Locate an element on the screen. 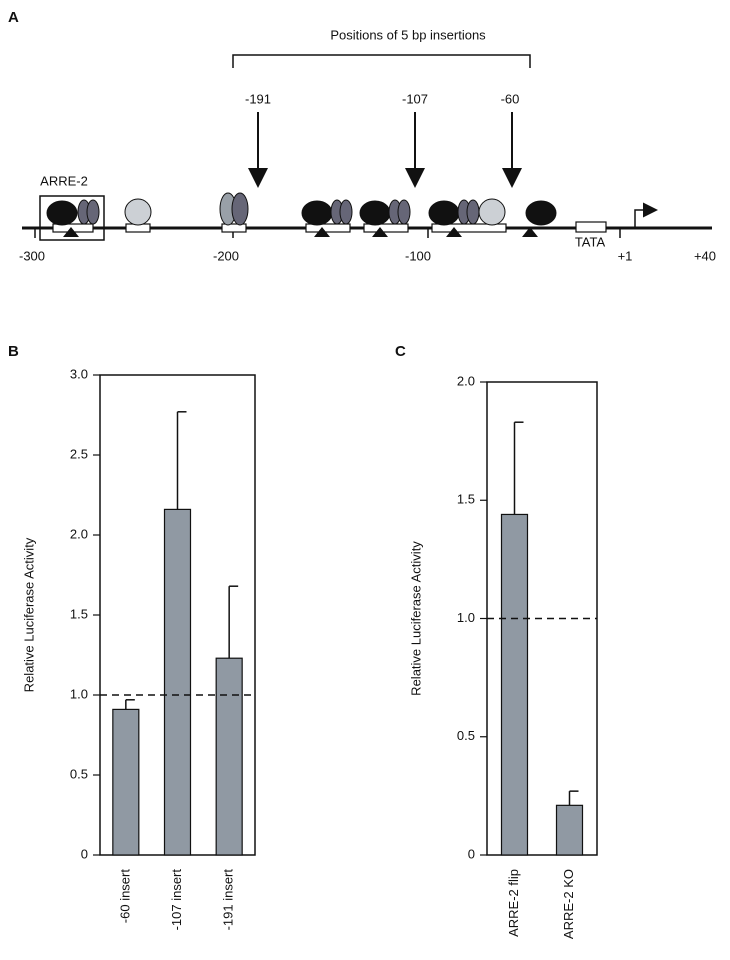 The image size is (730, 960). y-tick-label: 2.5 is located at coordinates (79, 453).